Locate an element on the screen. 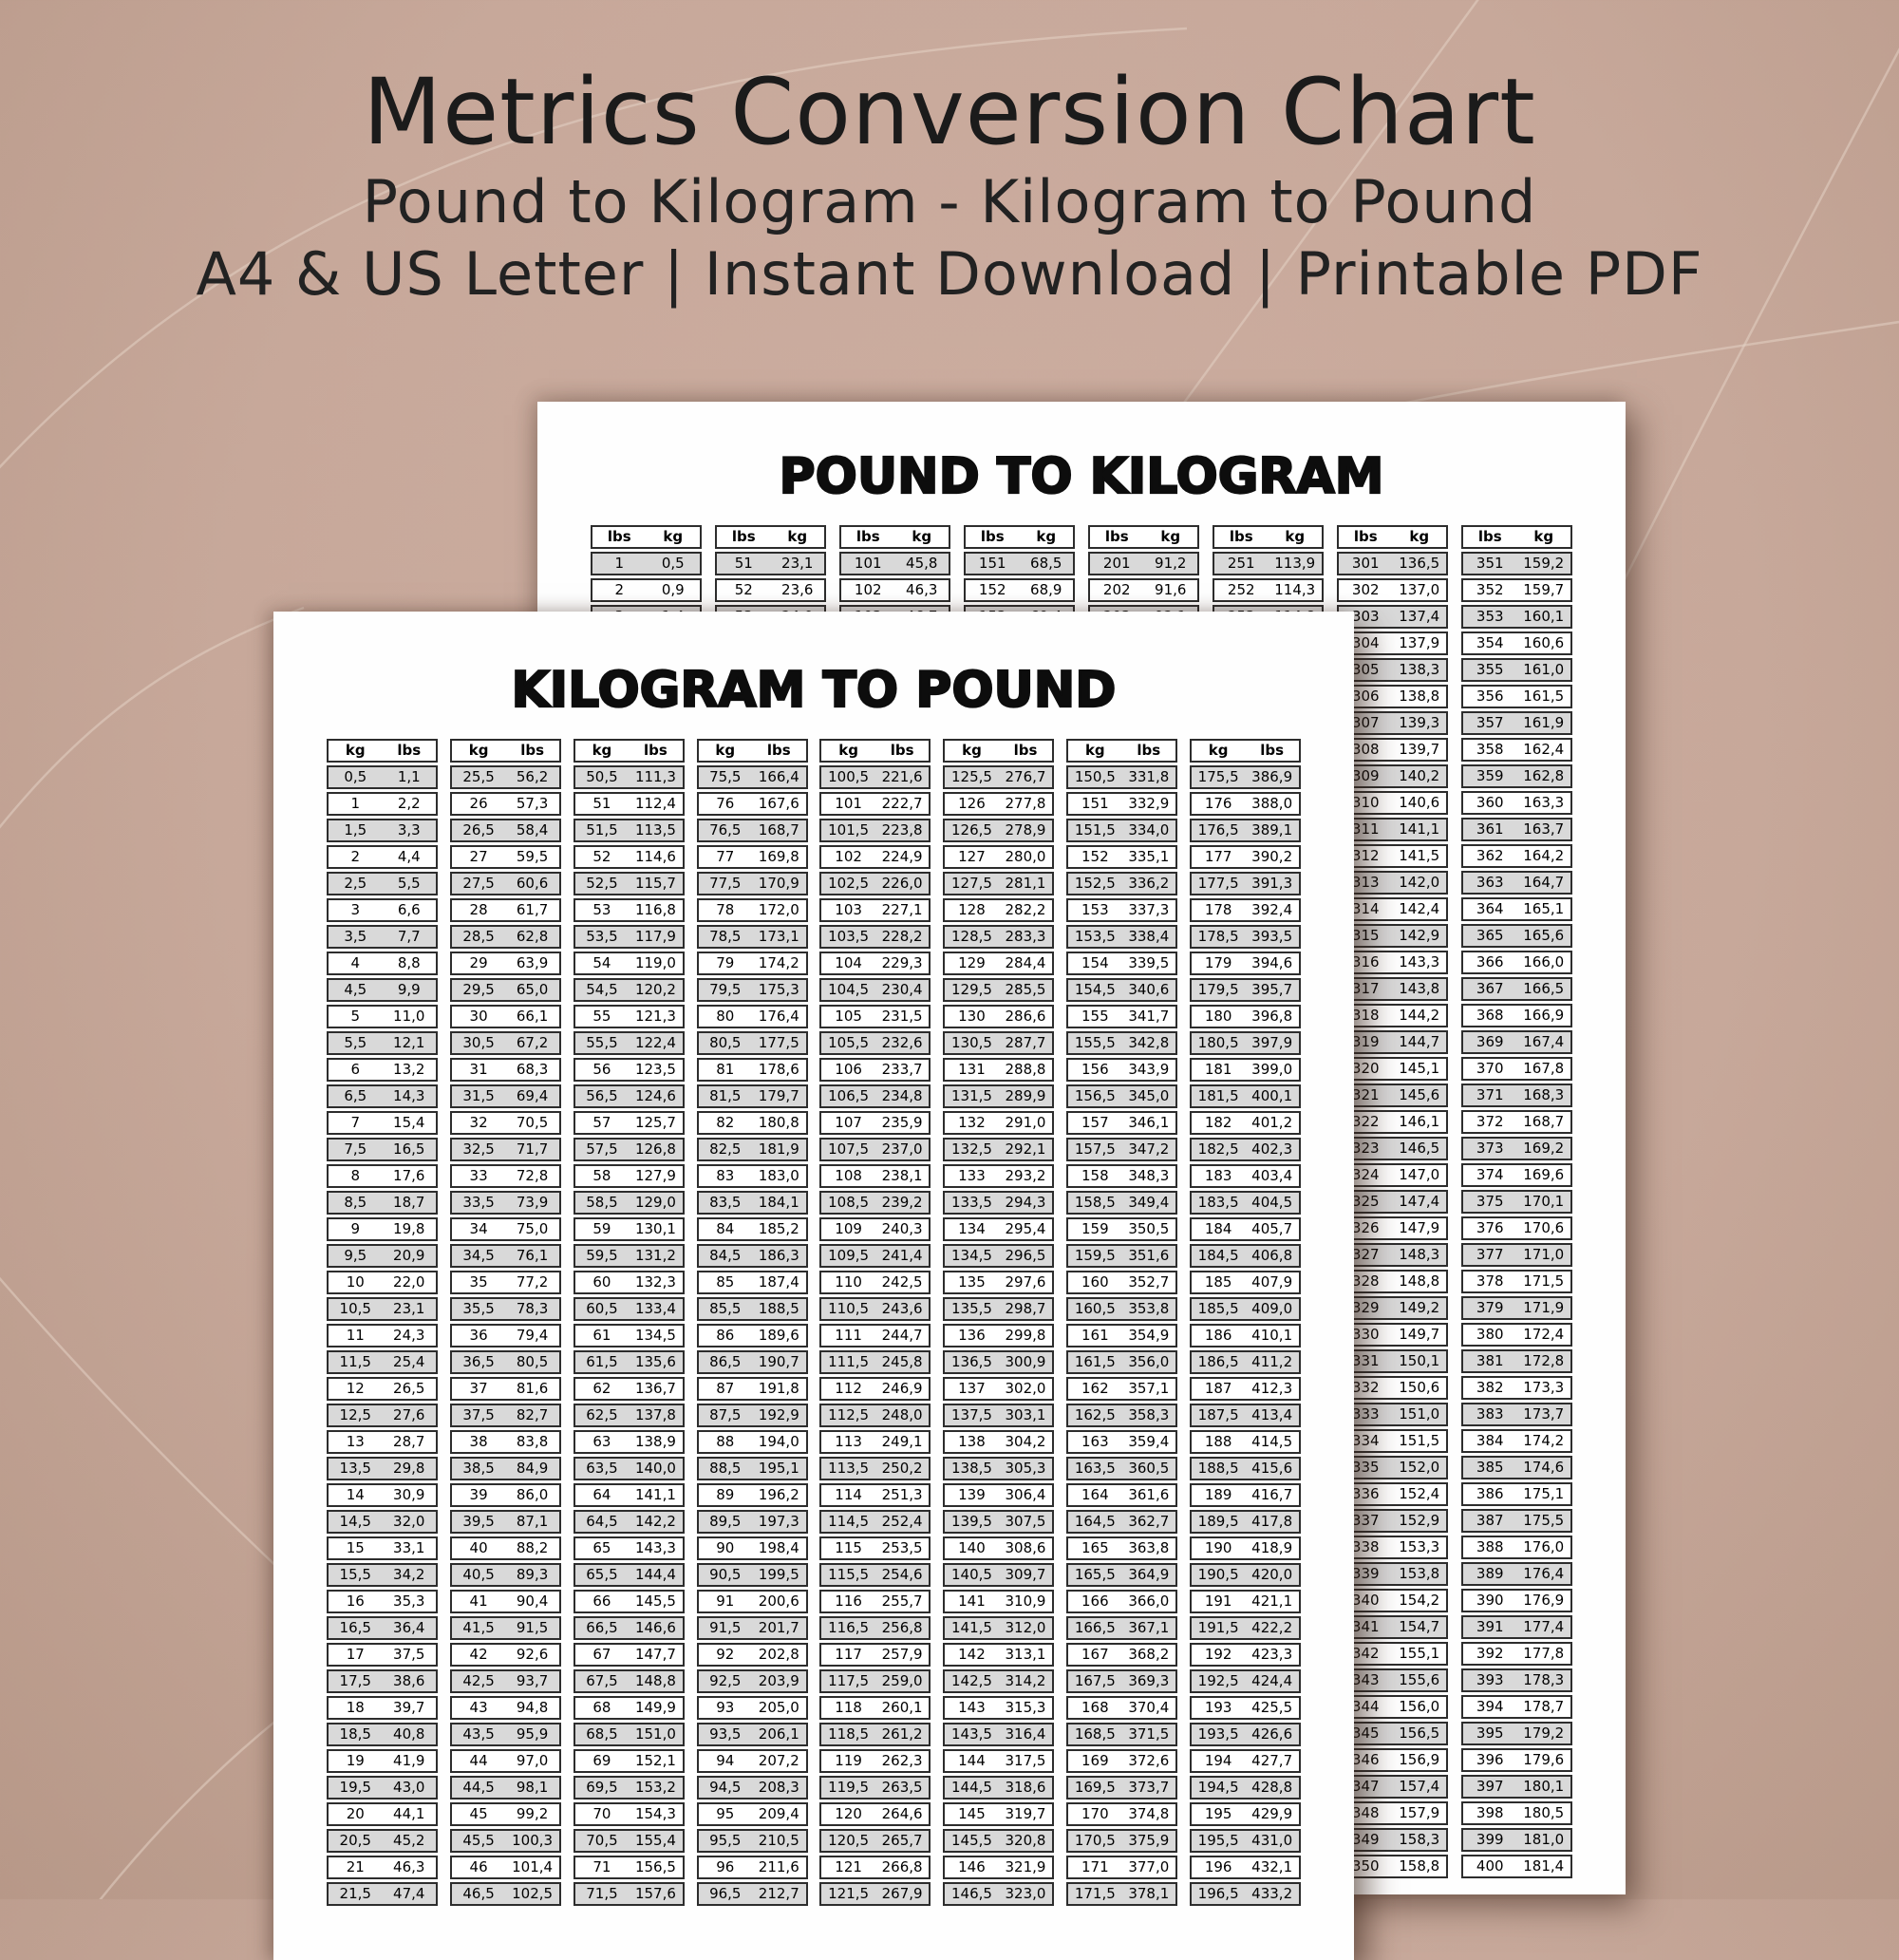 This screenshot has width=1899, height=1960. table-row: 158 348,3 is located at coordinates (1122, 1176).